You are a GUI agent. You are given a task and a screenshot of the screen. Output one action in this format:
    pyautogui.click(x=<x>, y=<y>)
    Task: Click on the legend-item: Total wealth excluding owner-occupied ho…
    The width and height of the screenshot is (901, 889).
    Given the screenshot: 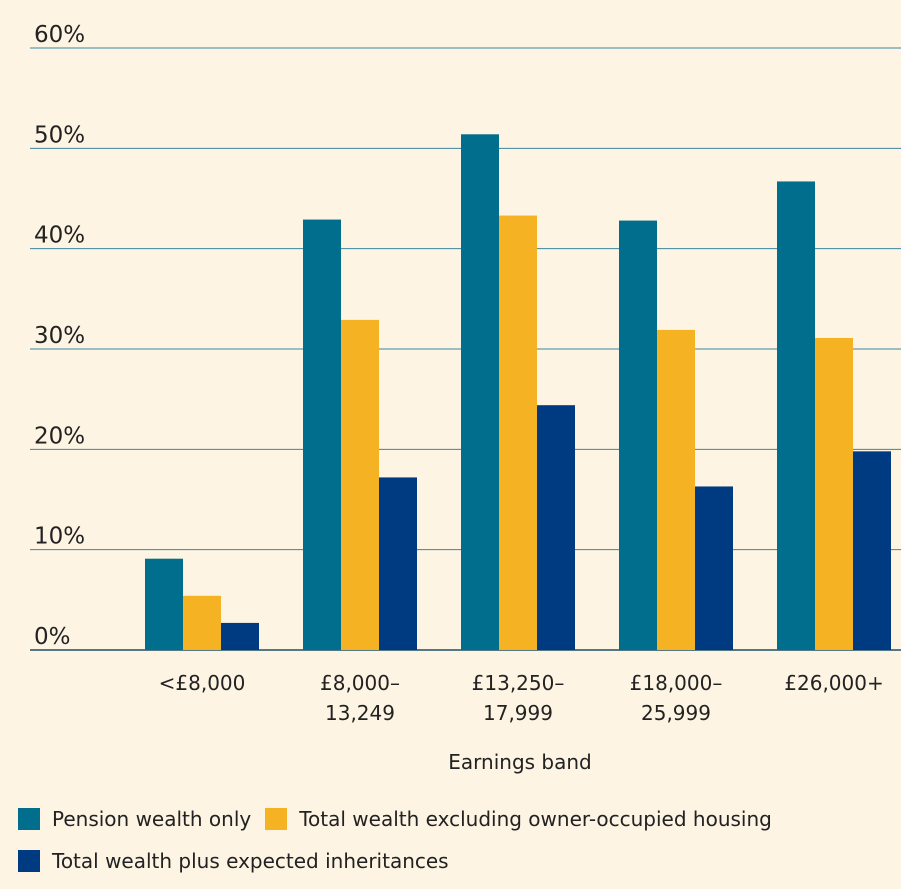 What is the action you would take?
    pyautogui.click(x=518, y=819)
    